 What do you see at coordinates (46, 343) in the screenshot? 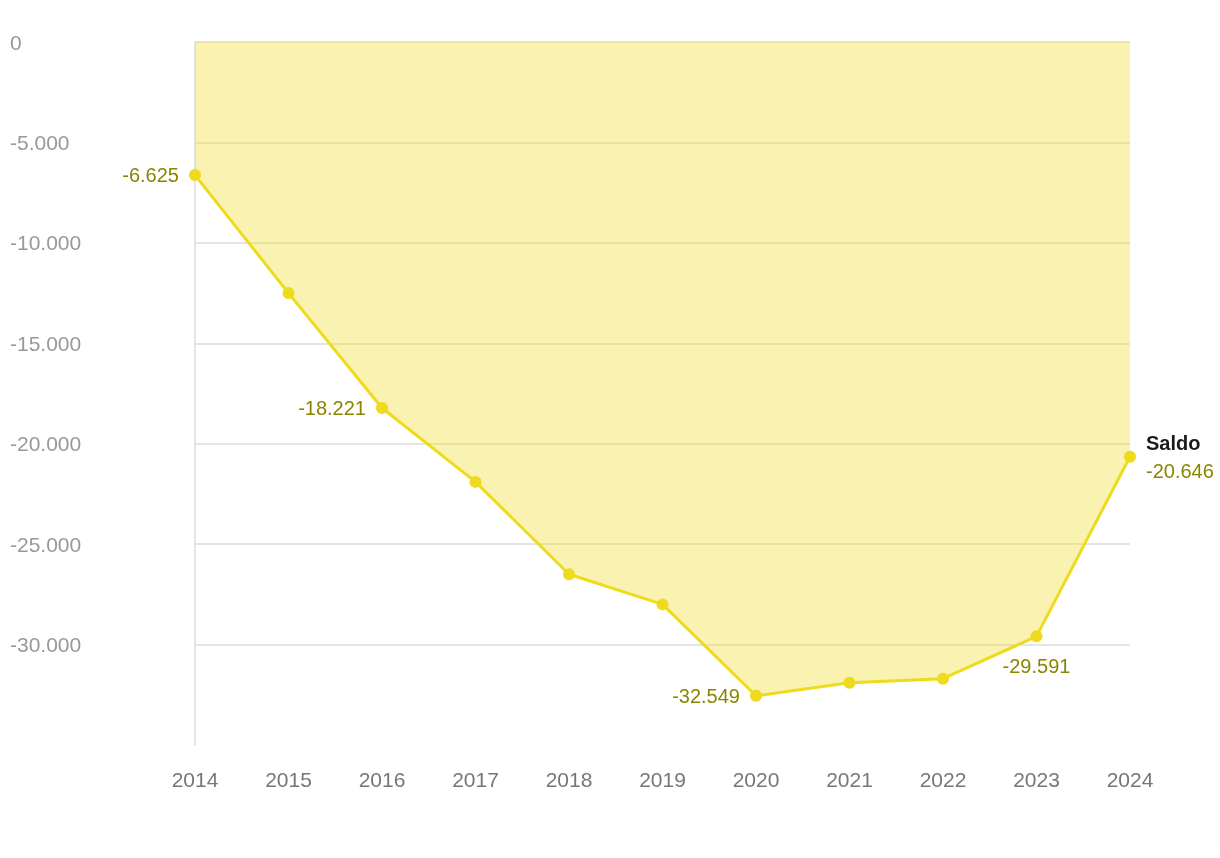
I see `y-tick-label: -15.000` at bounding box center [46, 343].